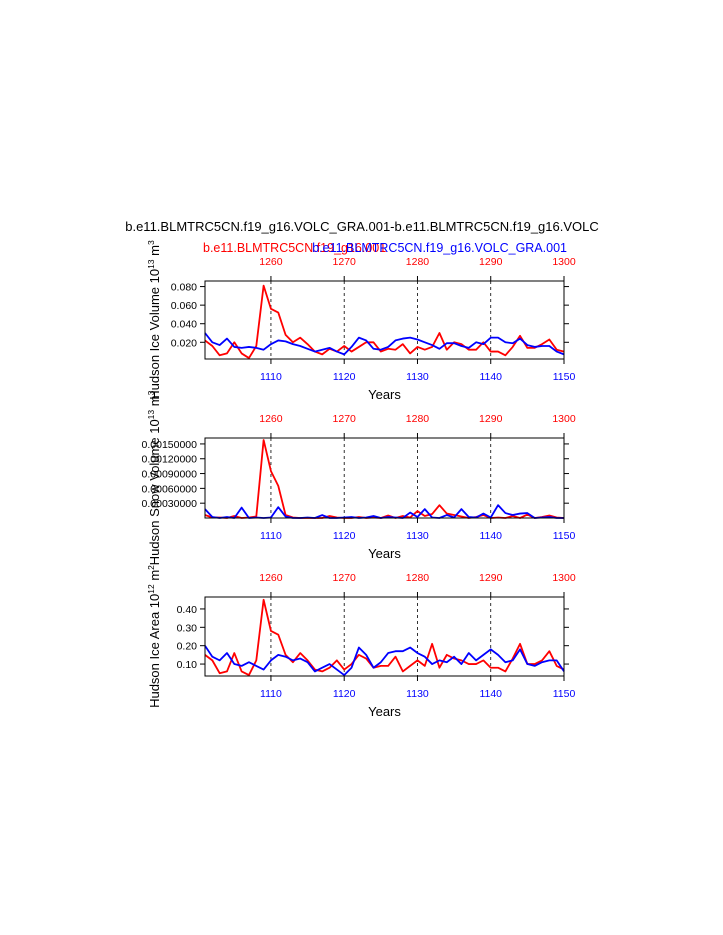  I want to click on ice-volume-top-x-tick-label: 1300, so click(564, 262).